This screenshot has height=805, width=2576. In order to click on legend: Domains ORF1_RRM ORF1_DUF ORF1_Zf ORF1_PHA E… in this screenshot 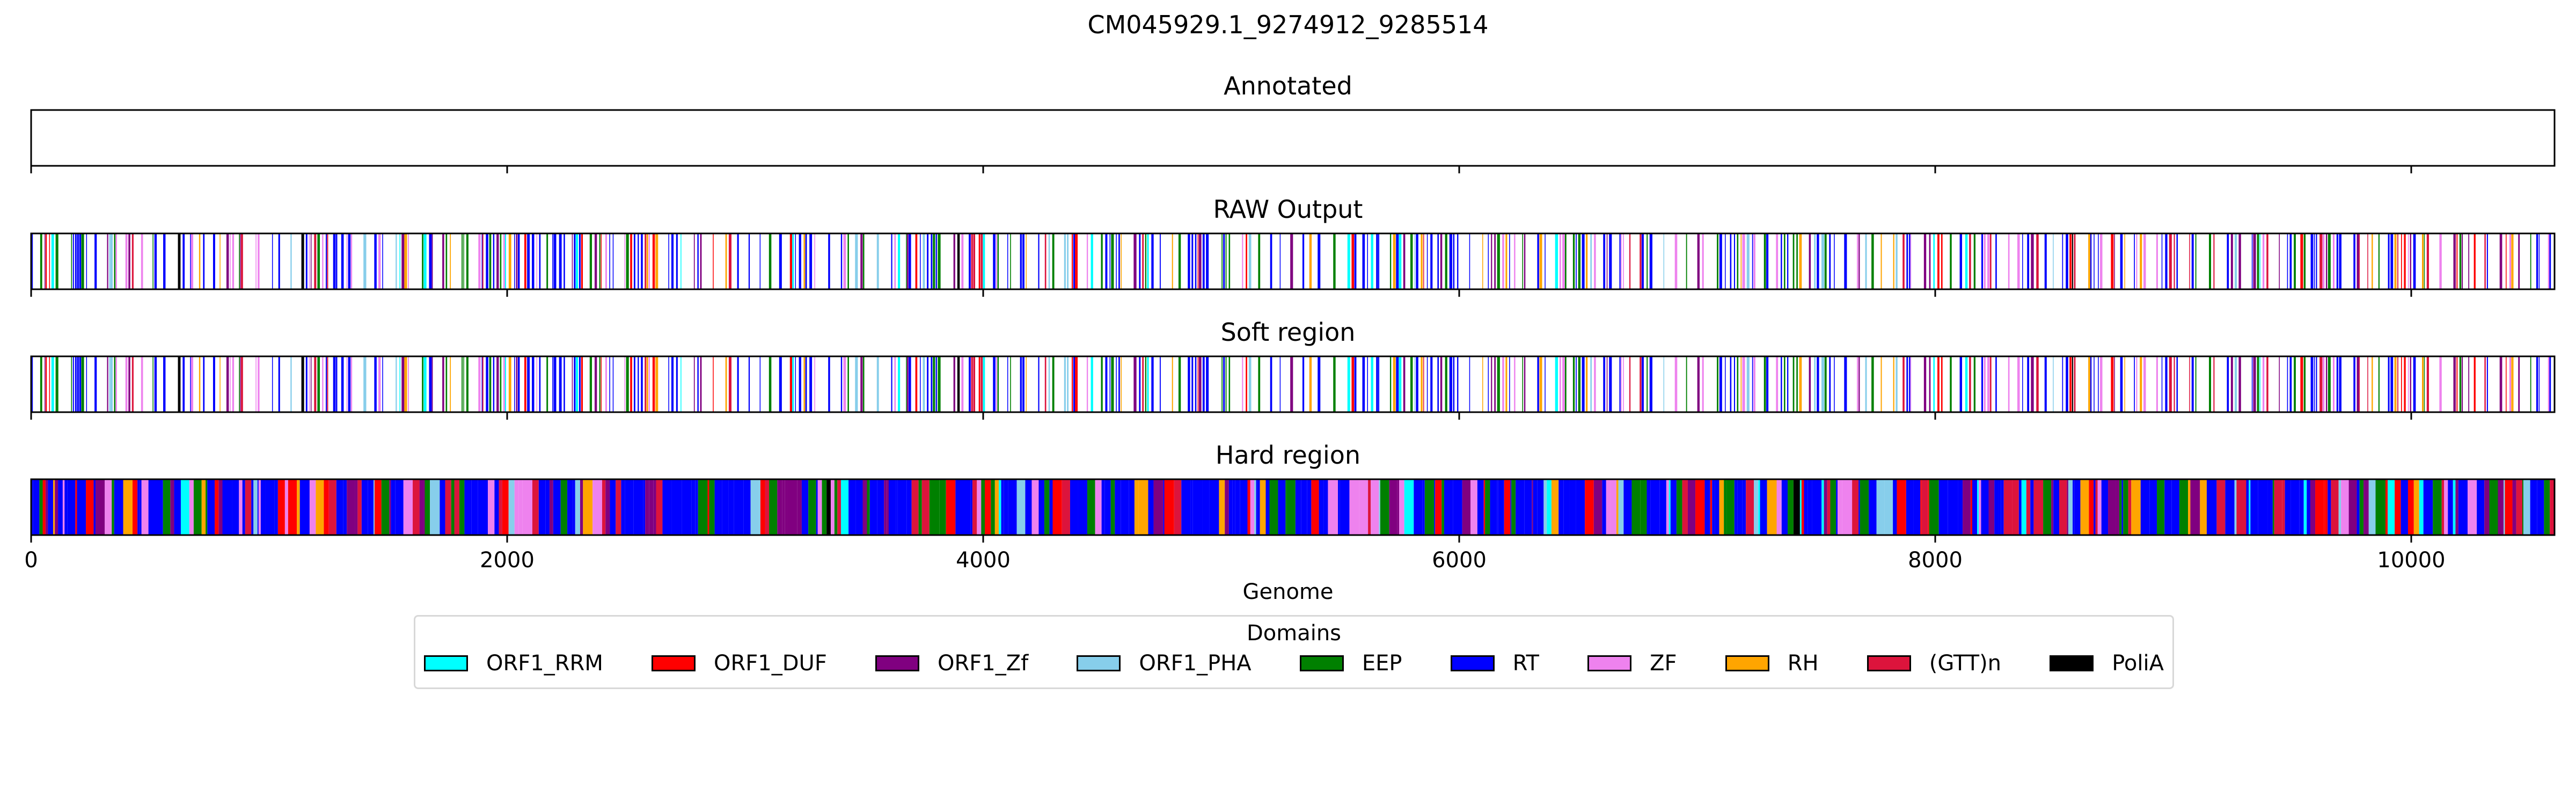, I will do `click(1294, 652)`.